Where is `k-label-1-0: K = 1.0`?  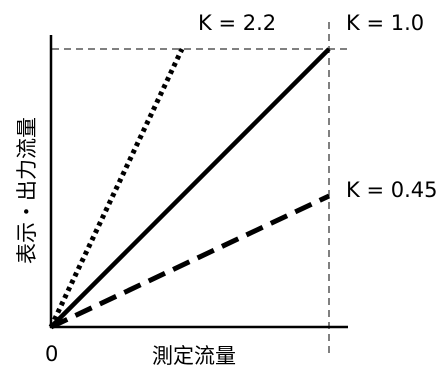 k-label-1-0: K = 1.0 is located at coordinates (385, 23).